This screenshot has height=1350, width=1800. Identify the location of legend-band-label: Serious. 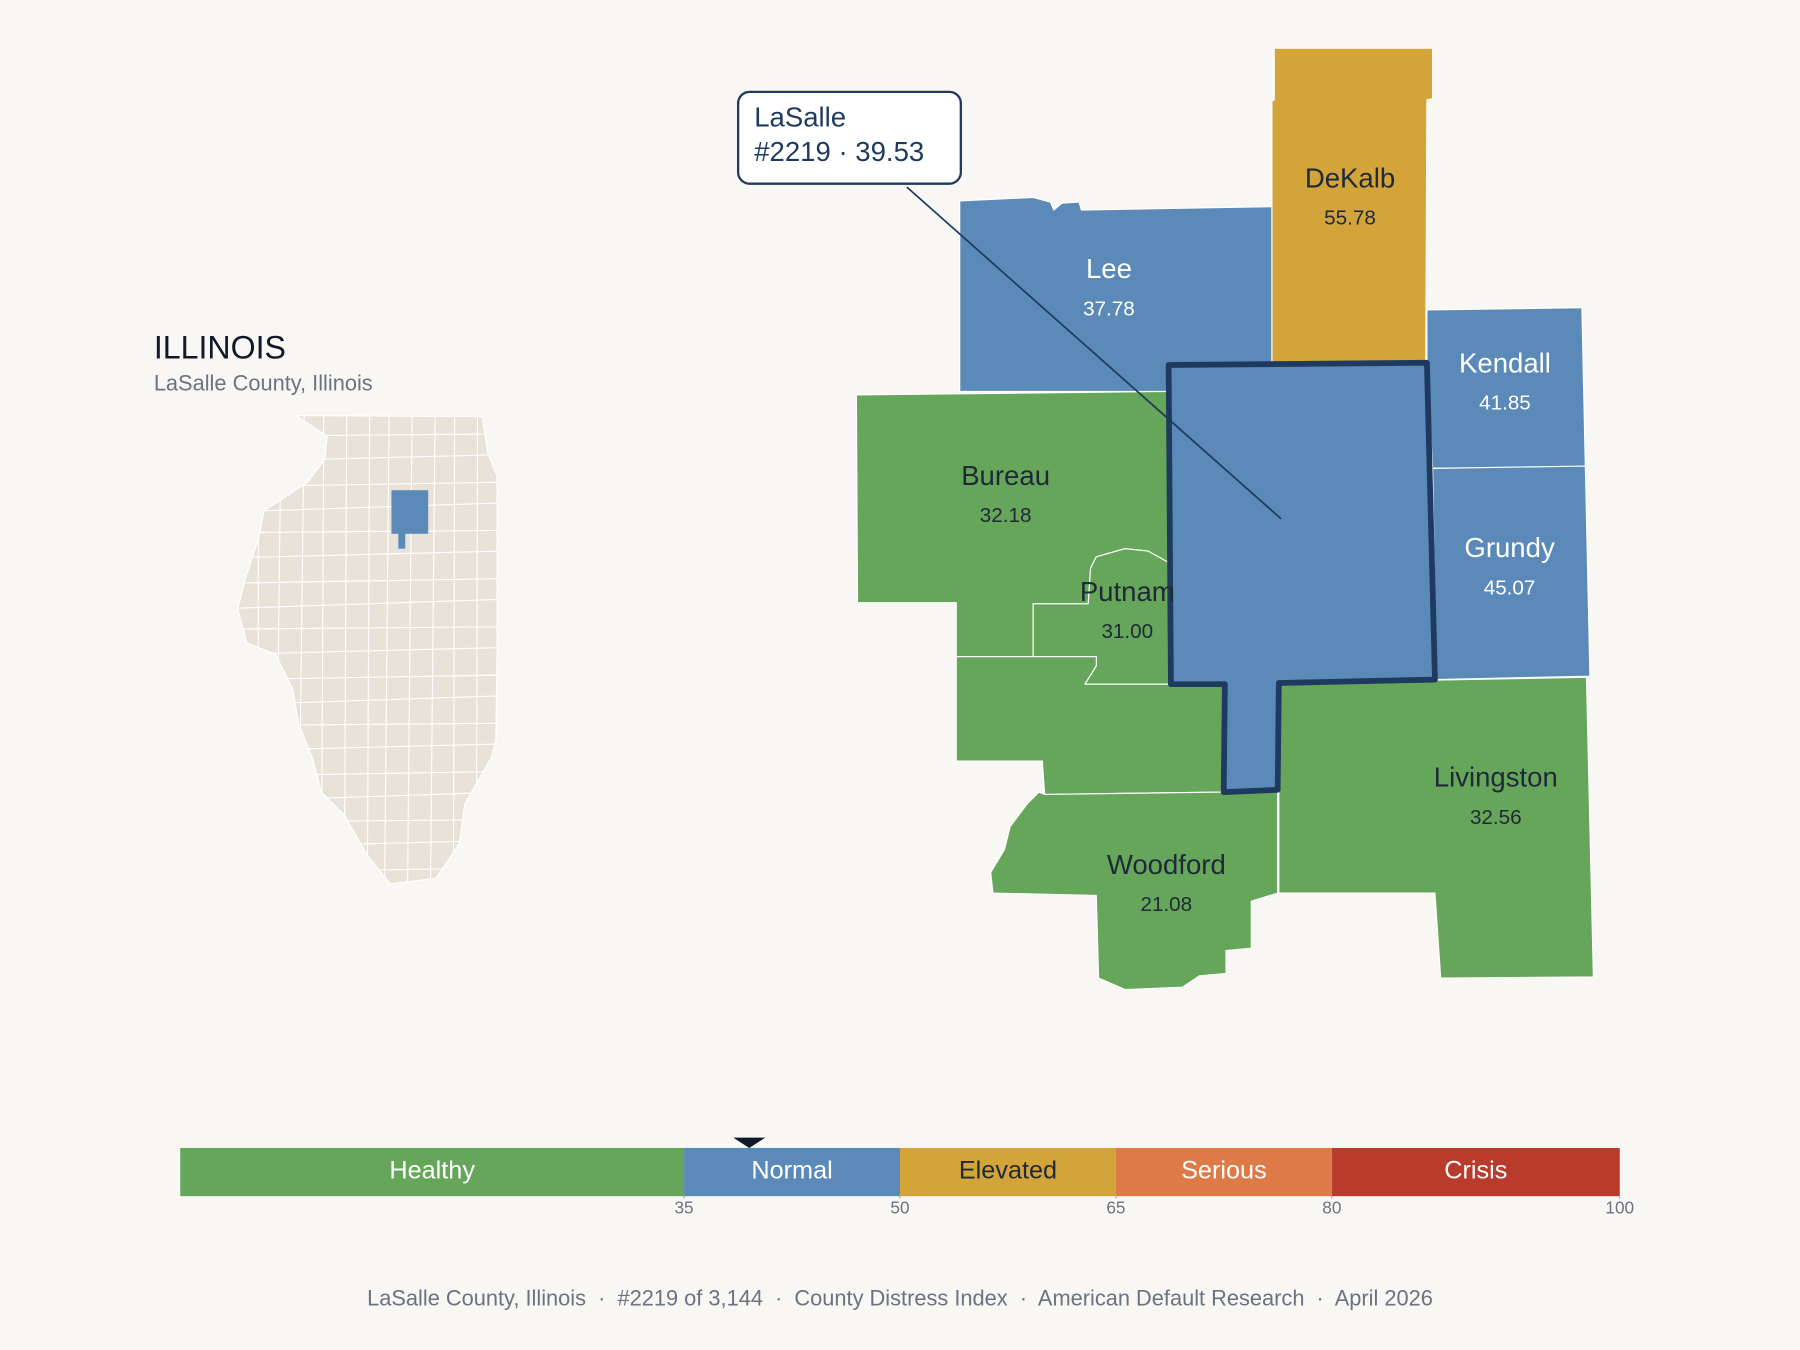
(1224, 1171).